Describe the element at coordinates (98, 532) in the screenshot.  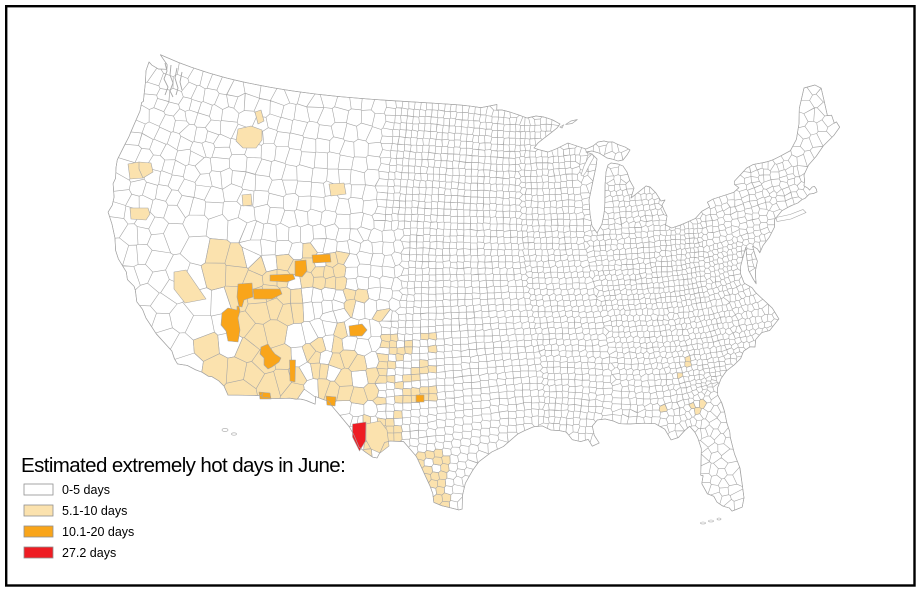
I see `svg-text: 10.1-20 days` at that location.